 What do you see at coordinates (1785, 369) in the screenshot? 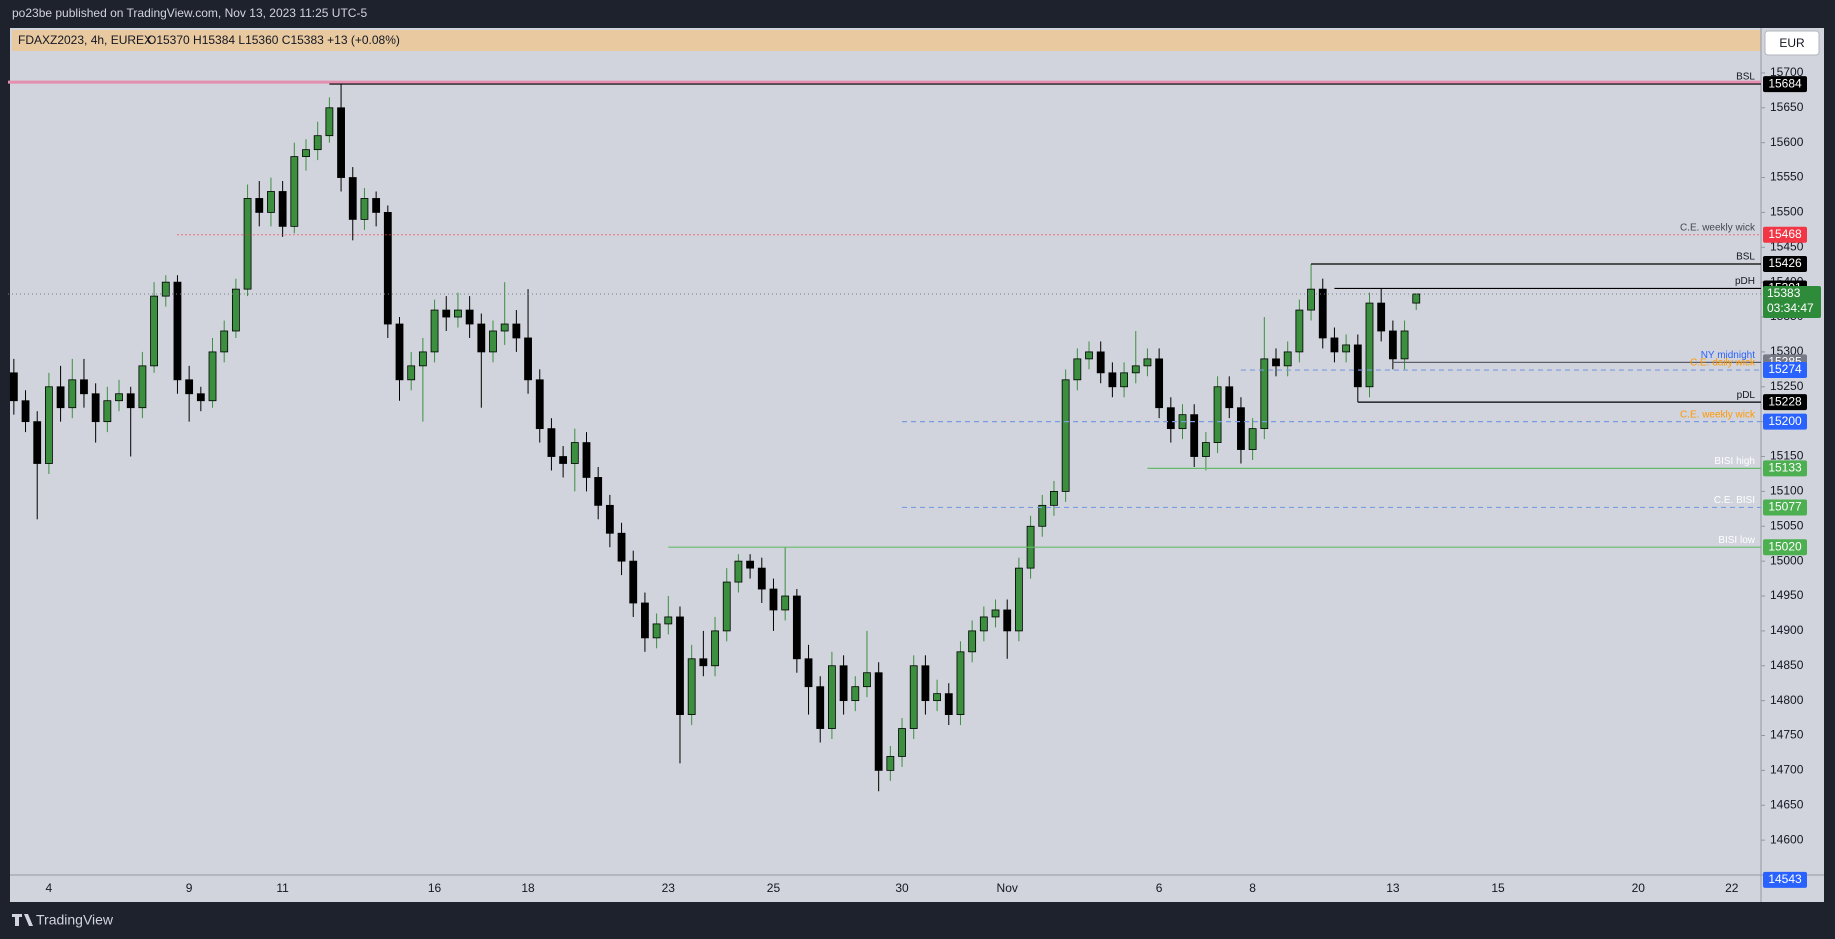
I see `price-badge-label: 15274` at bounding box center [1785, 369].